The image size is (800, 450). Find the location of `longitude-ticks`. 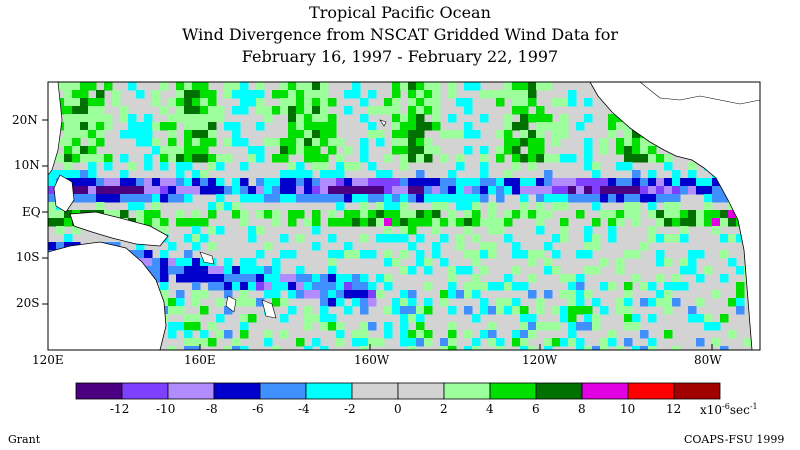

longitude-ticks is located at coordinates (380, 347).